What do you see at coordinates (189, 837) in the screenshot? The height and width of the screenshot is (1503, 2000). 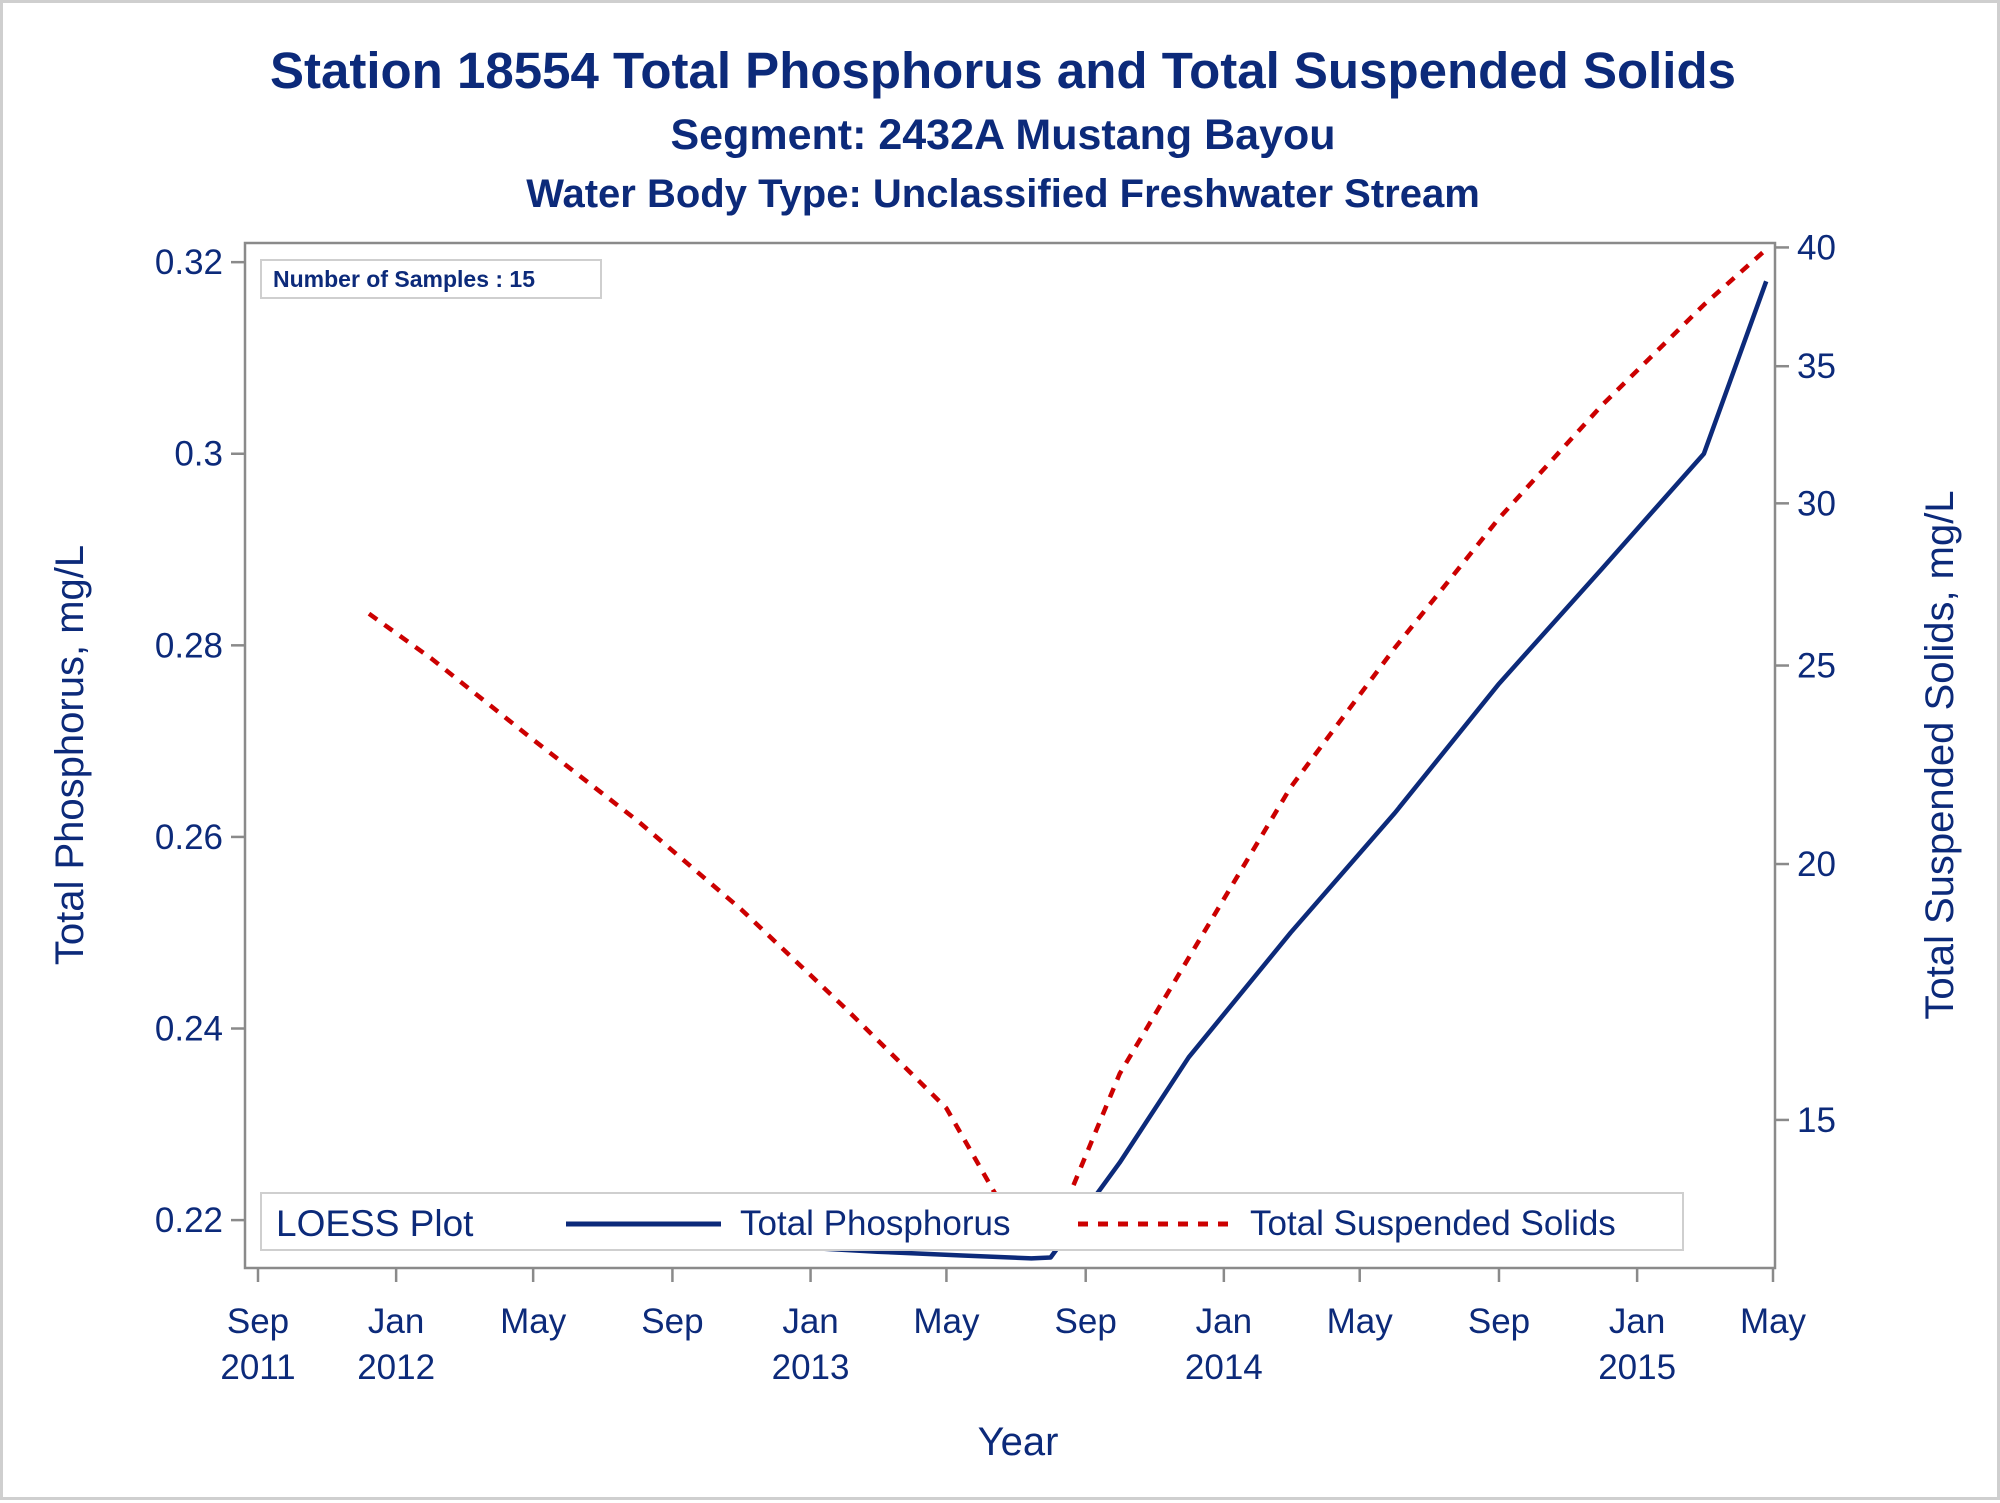 I see `y-left-tick-label: 0.26` at bounding box center [189, 837].